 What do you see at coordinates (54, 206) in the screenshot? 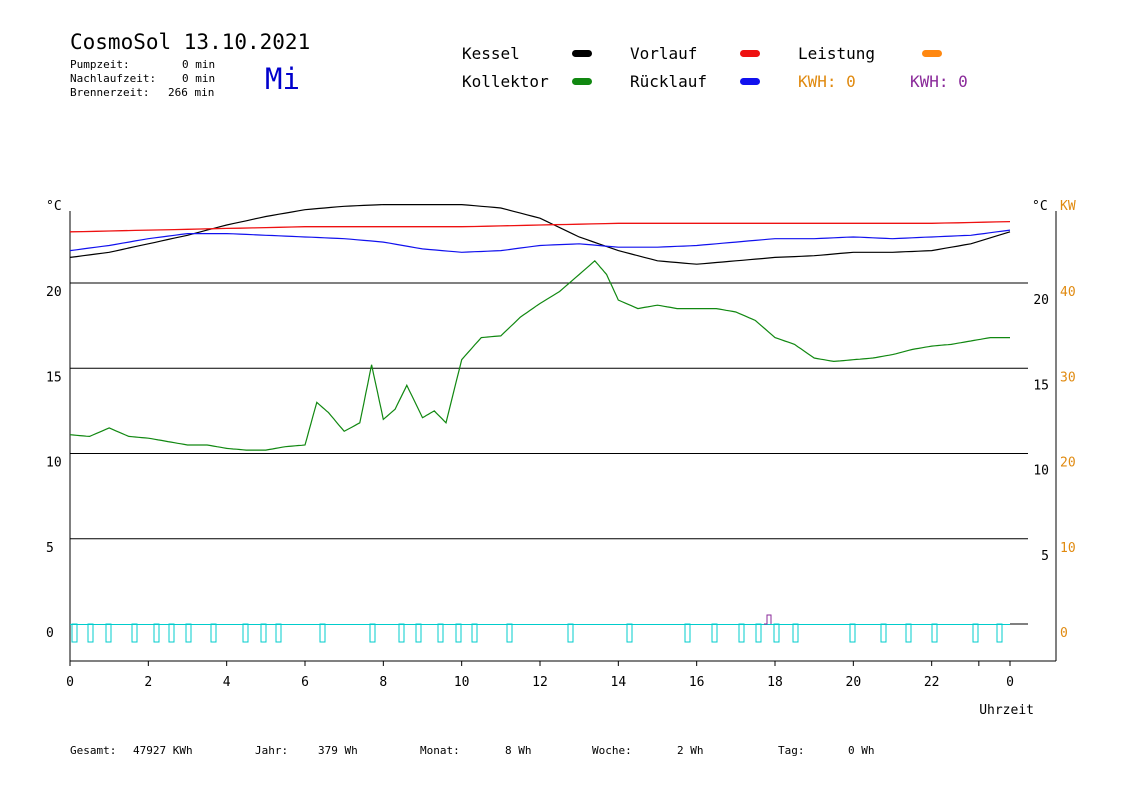
I see `y-axis-label-left: °C` at bounding box center [54, 206].